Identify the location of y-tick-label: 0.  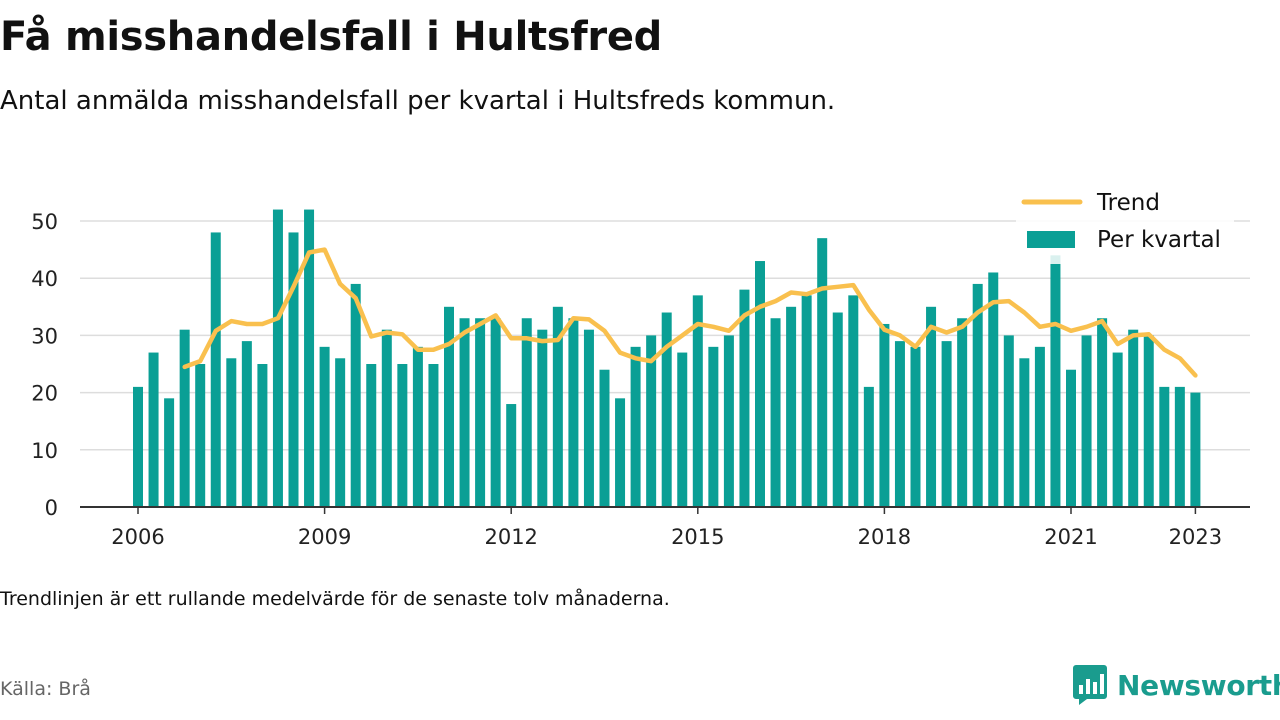
(51, 508).